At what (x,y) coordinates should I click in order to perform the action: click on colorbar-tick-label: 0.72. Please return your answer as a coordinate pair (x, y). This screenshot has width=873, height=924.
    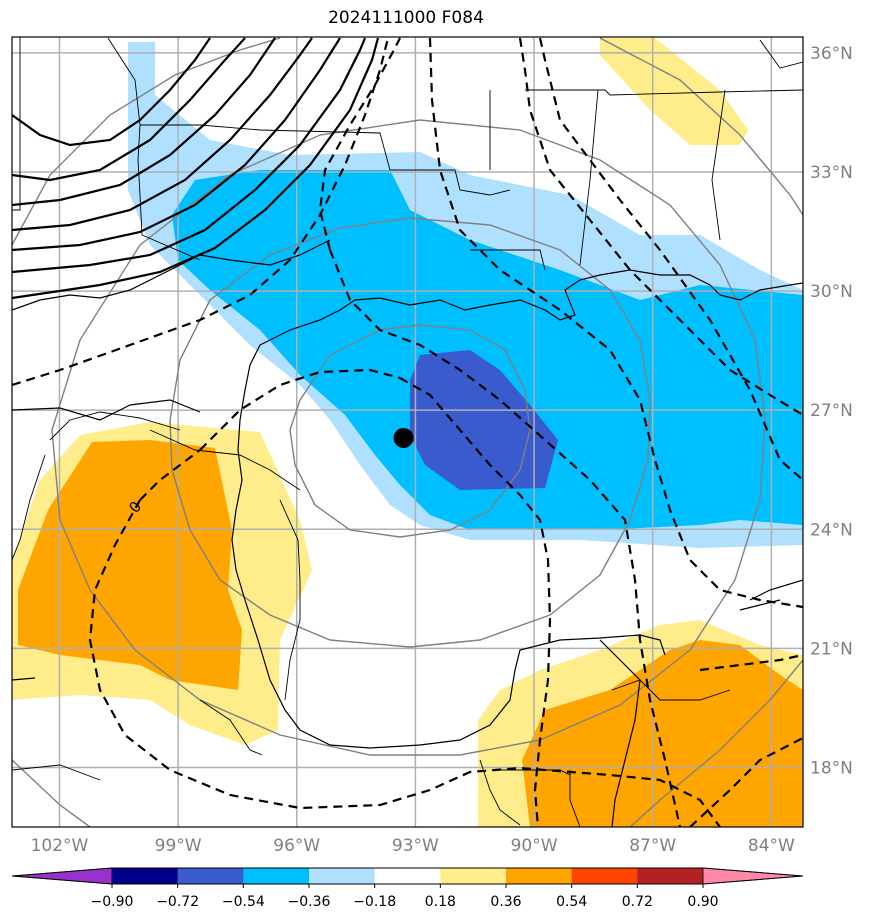
    Looking at the image, I should click on (637, 902).